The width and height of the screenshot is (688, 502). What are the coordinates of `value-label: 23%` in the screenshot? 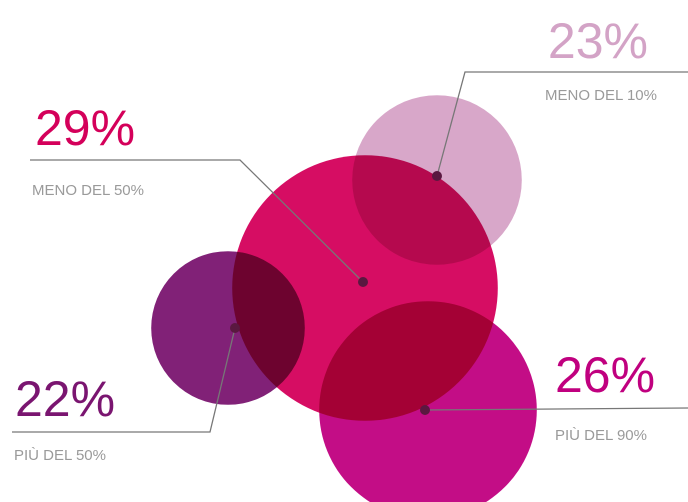 It's located at (598, 41).